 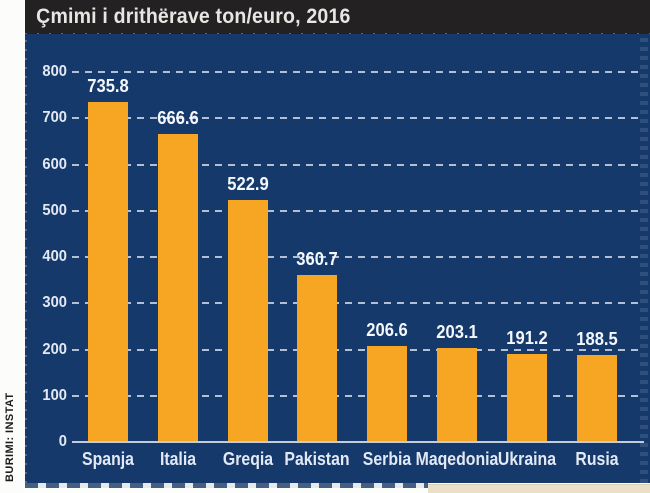 I want to click on bar-serbia, so click(x=387, y=394).